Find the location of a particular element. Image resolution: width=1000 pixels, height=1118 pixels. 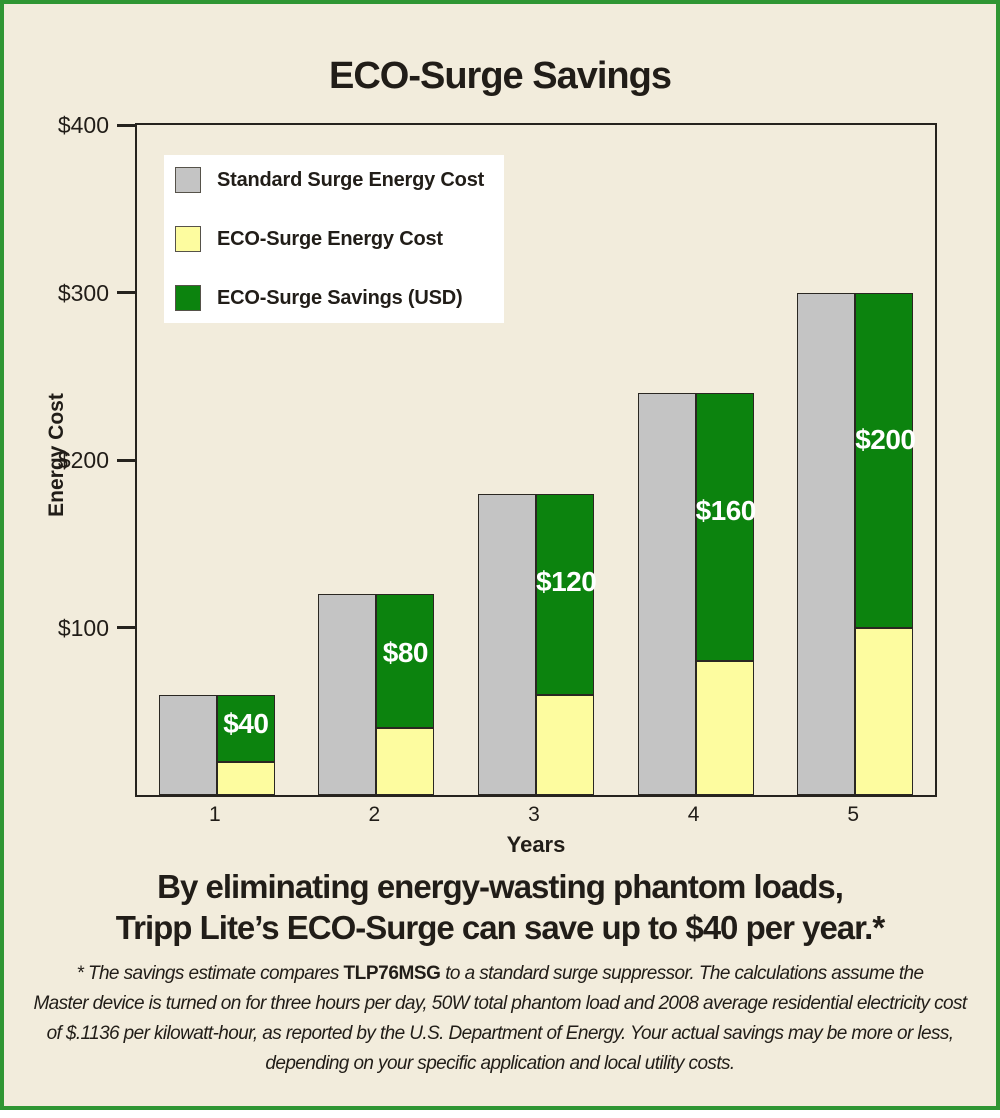

bar-value-label: $160 is located at coordinates (726, 510).